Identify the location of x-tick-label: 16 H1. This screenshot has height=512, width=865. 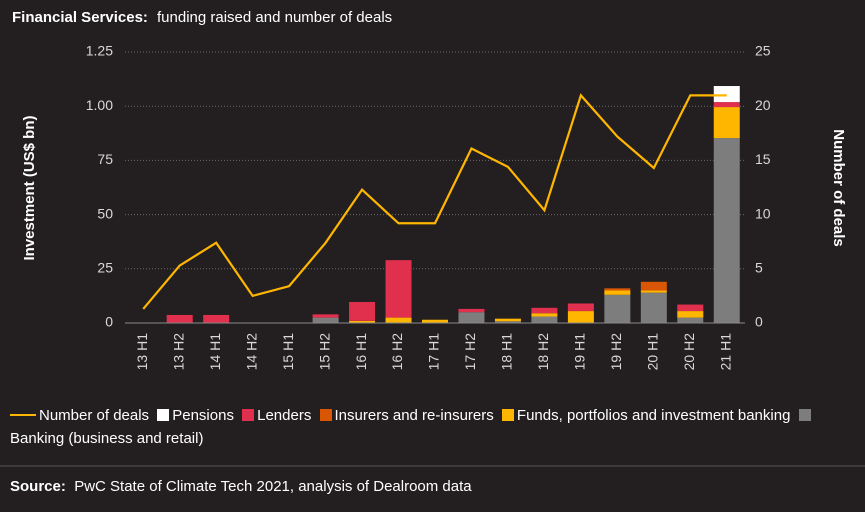
(361, 352).